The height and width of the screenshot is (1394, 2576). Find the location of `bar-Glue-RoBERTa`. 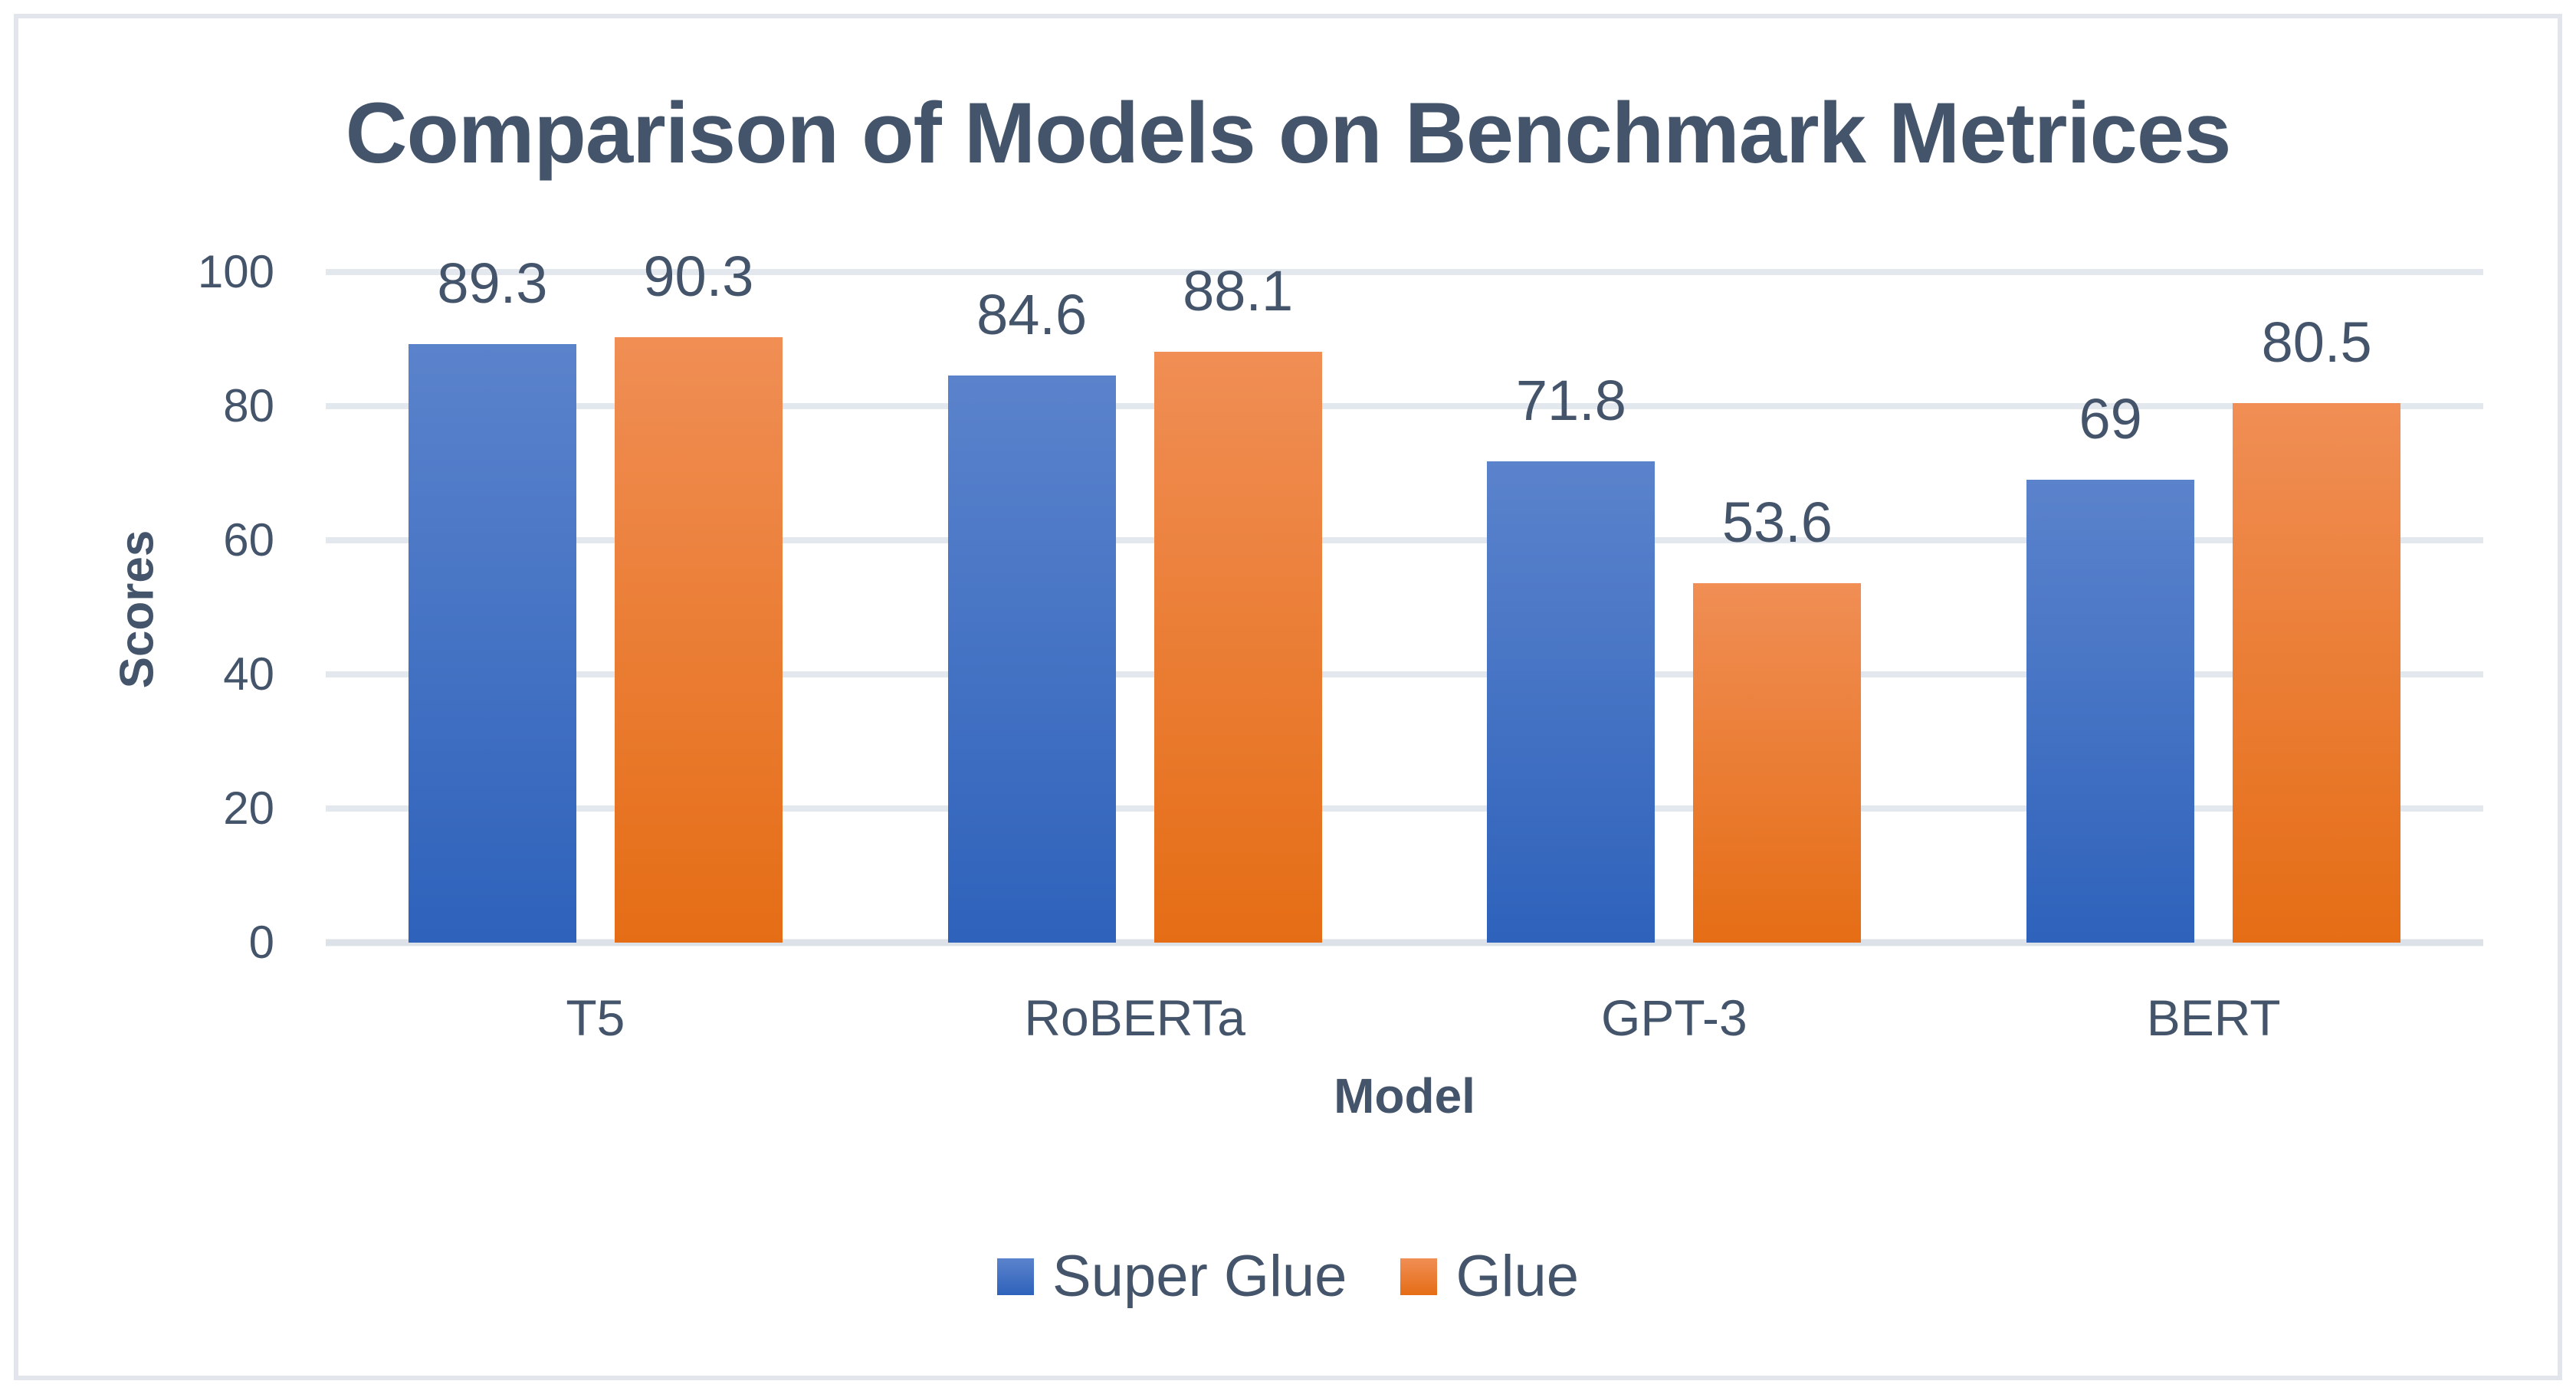

bar-Glue-RoBERTa is located at coordinates (1237, 647).